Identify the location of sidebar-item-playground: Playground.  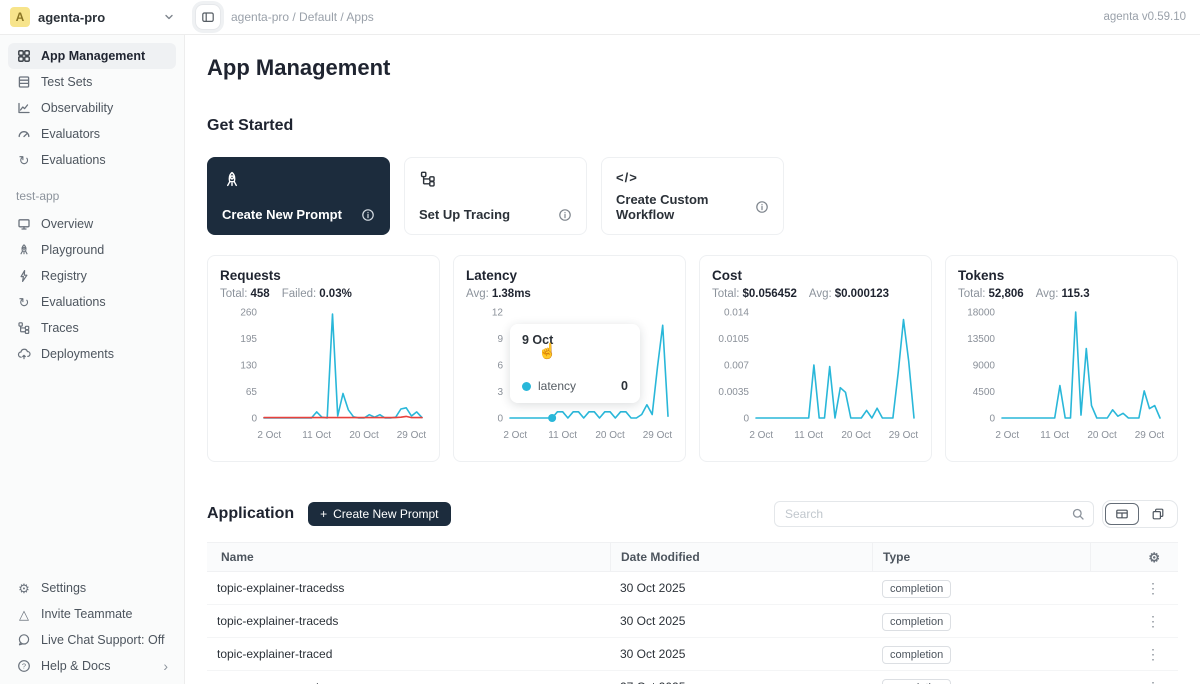
(92, 250).